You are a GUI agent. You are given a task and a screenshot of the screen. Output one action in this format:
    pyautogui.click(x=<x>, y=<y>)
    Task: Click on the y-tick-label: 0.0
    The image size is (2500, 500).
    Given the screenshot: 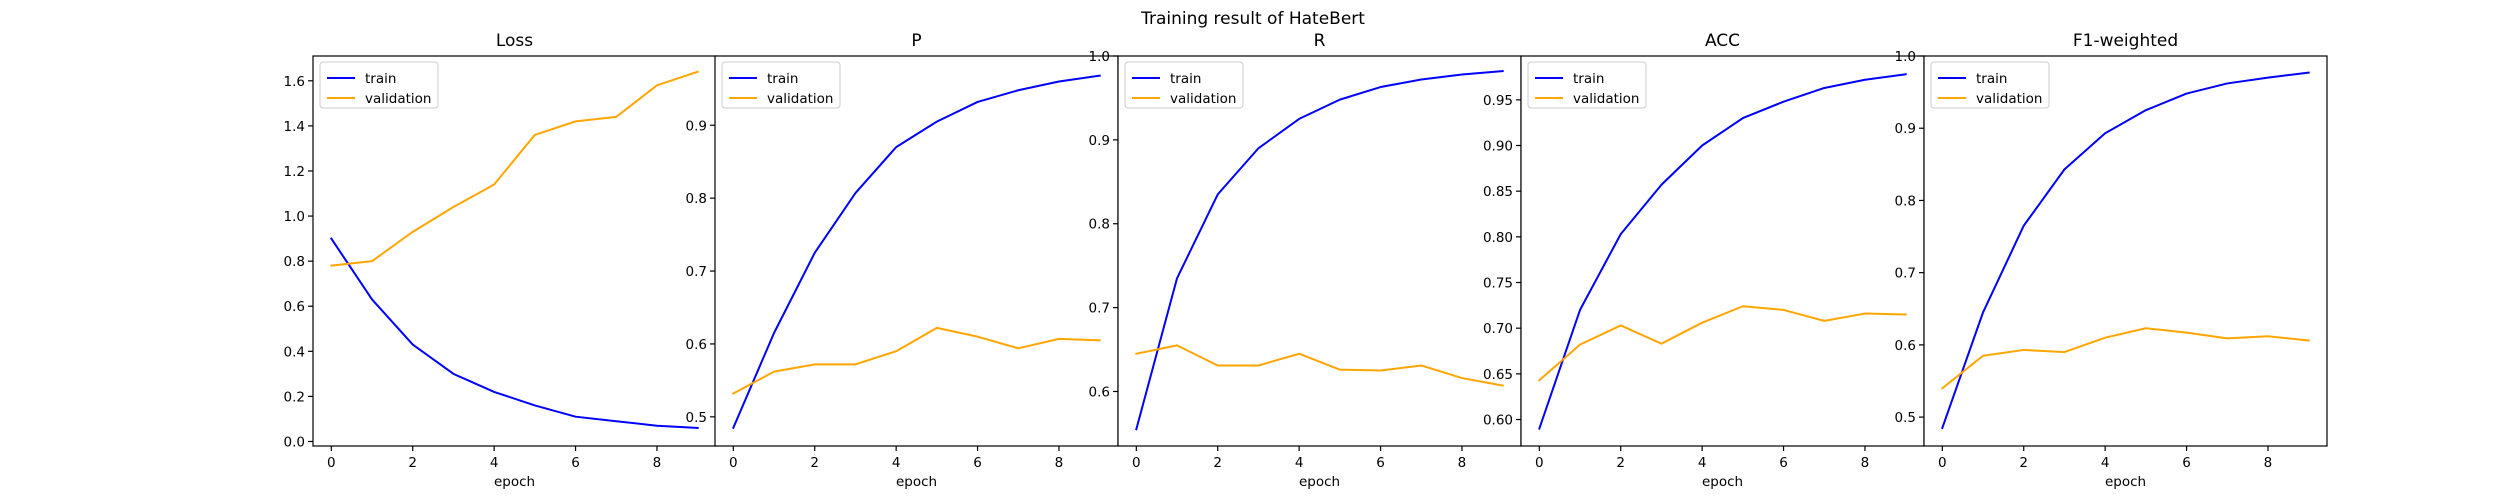 What is the action you would take?
    pyautogui.click(x=294, y=442)
    